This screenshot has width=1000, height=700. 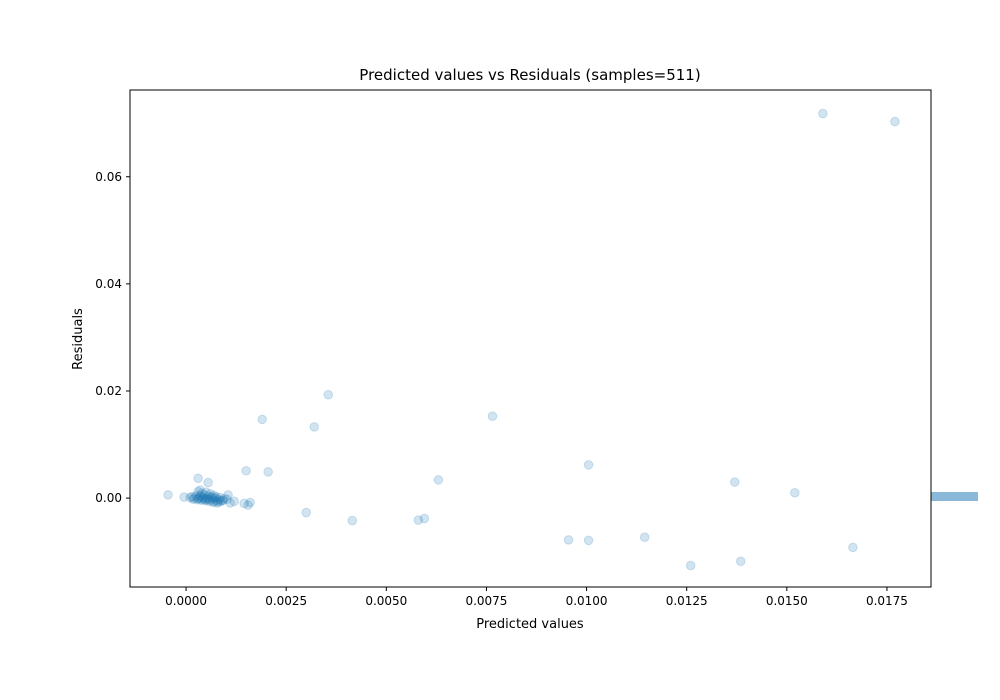 What do you see at coordinates (954, 496) in the screenshot?
I see `side-indicator-bar` at bounding box center [954, 496].